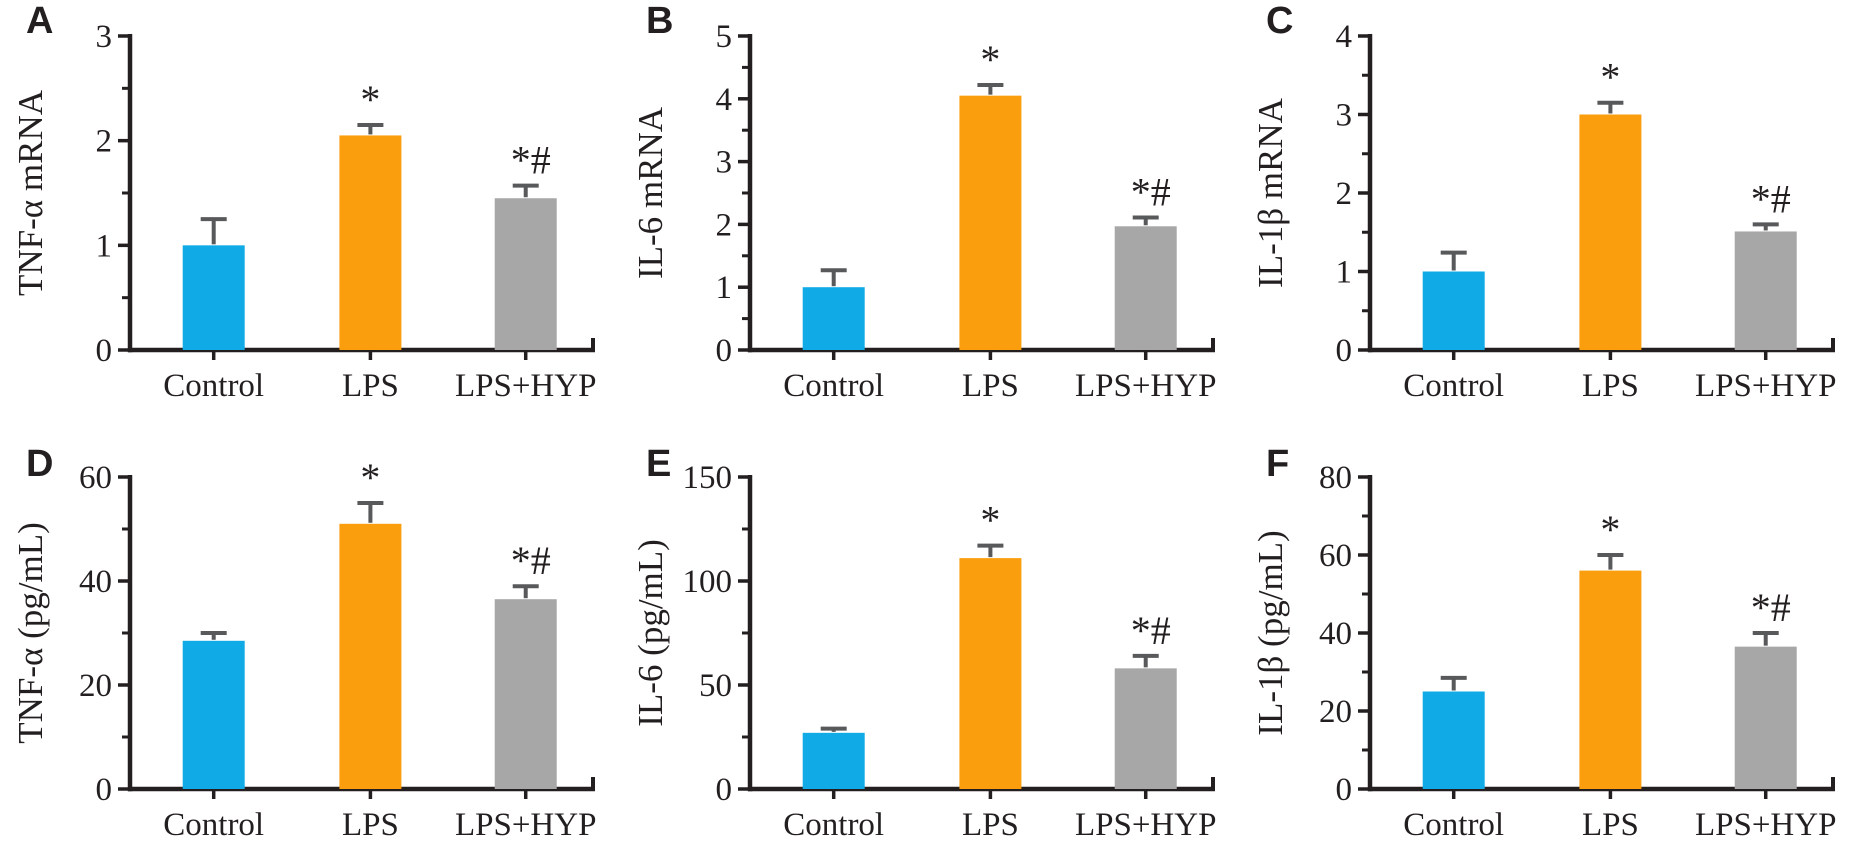 The image size is (1861, 842). What do you see at coordinates (1270, 192) in the screenshot?
I see `y-axis-title: IL-1β mRNA` at bounding box center [1270, 192].